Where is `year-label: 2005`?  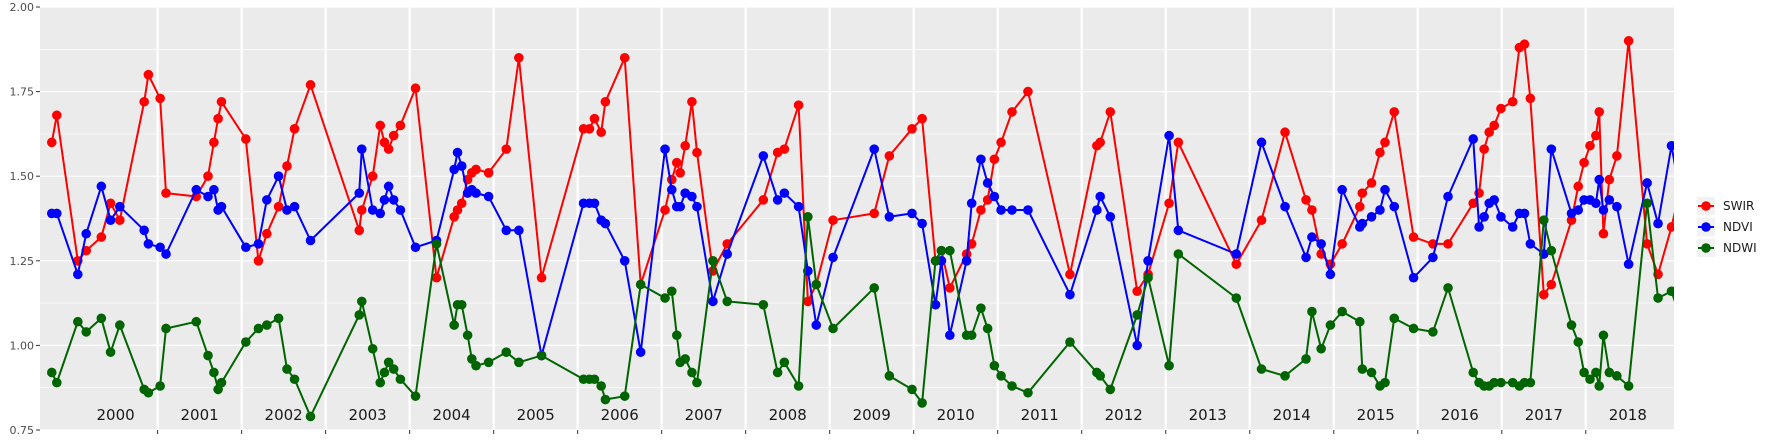 year-label: 2005 is located at coordinates (536, 415).